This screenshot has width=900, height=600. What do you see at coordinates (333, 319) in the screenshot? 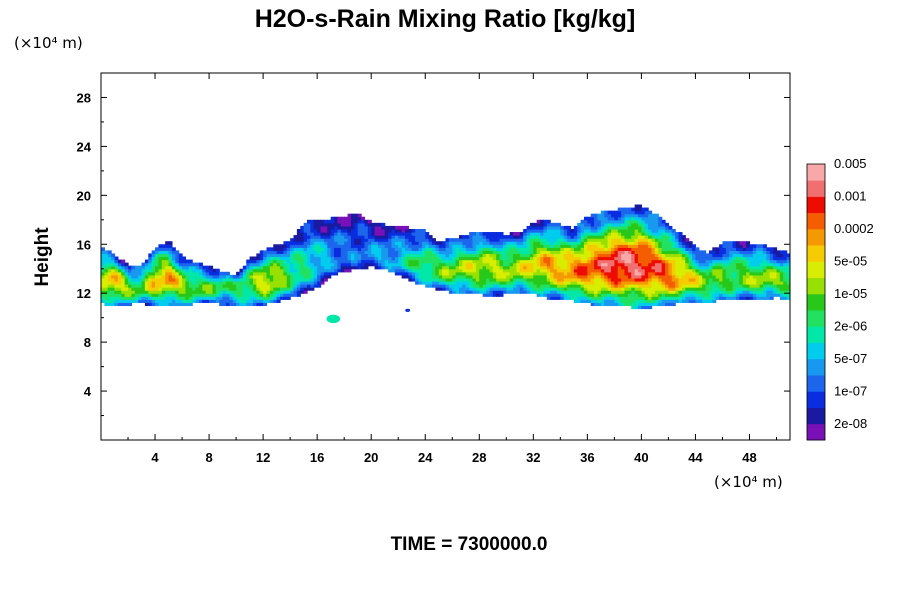
I see `isolated-cell` at bounding box center [333, 319].